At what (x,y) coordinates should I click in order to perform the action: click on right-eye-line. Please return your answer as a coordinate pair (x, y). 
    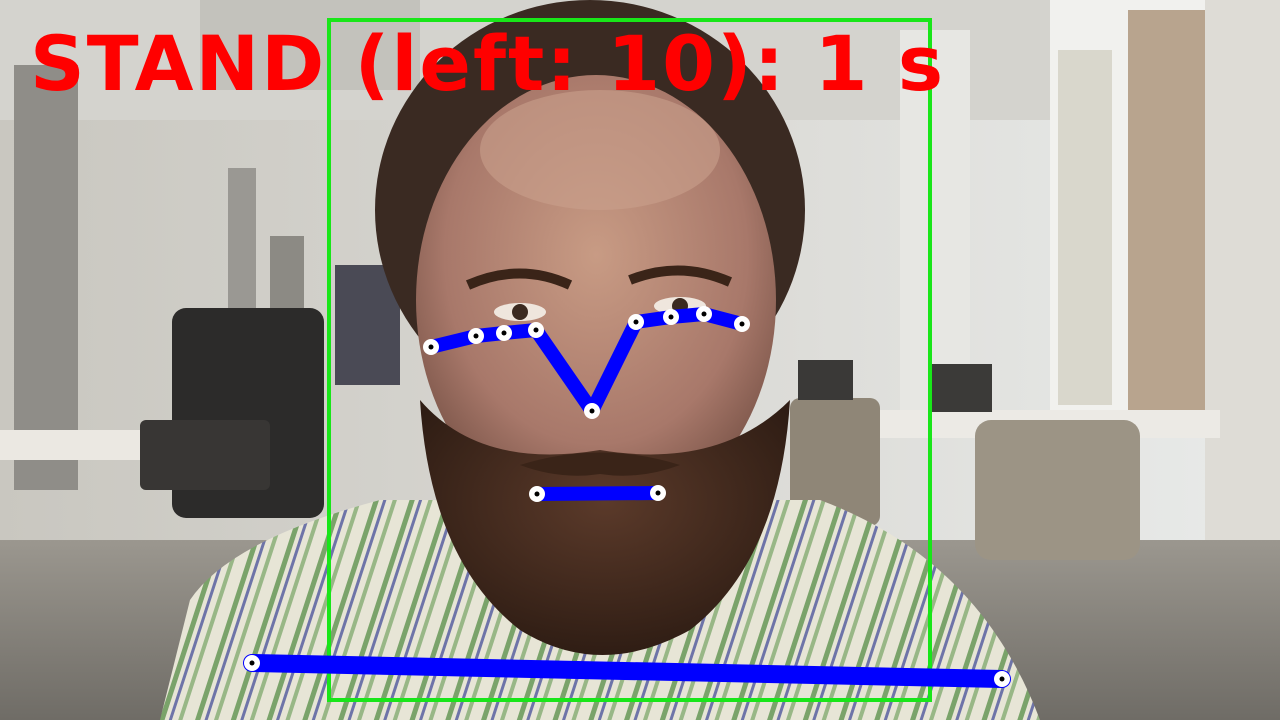
    Looking at the image, I should click on (689, 319).